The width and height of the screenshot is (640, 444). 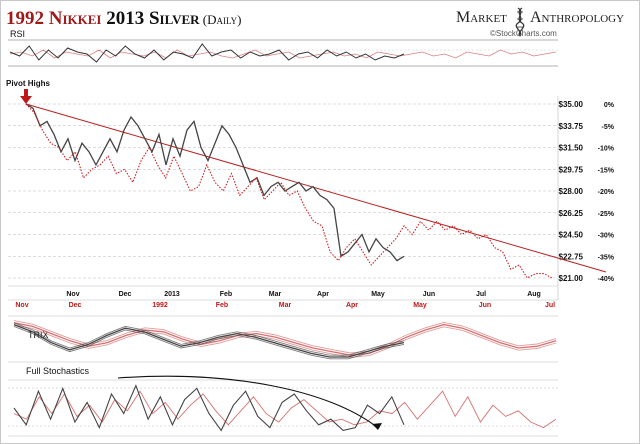 I want to click on x-tick-silver: May, so click(x=378, y=294).